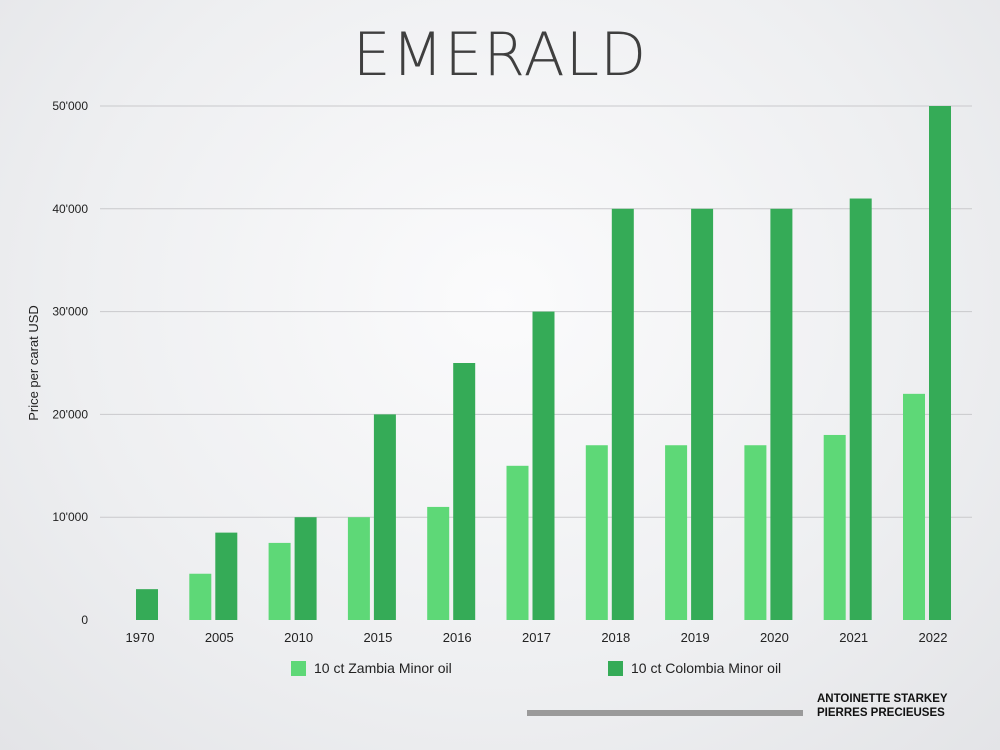 The width and height of the screenshot is (1000, 750). I want to click on y-tick-label: 30'000, so click(70, 312).